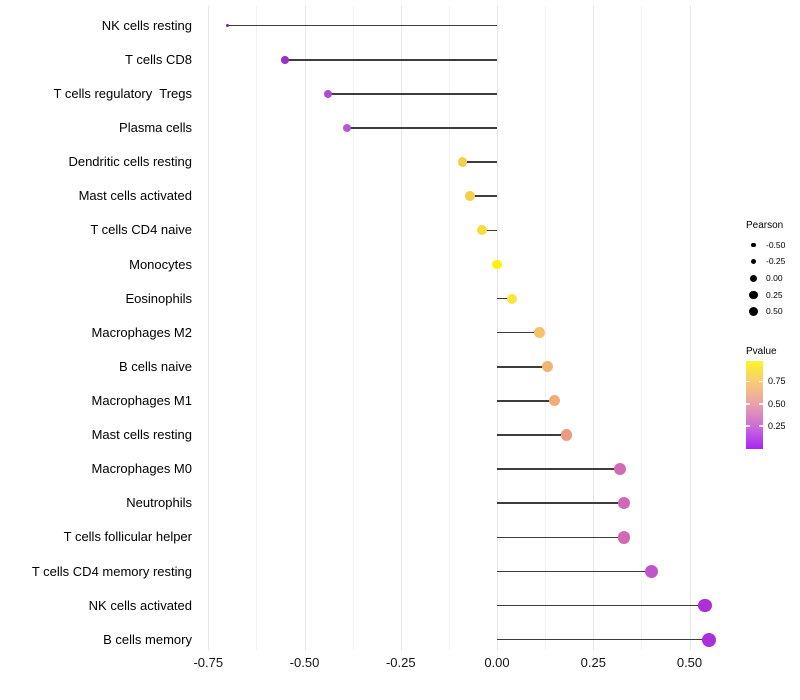 This screenshot has width=800, height=700. Describe the element at coordinates (141, 332) in the screenshot. I see `category-label: Macrophages M2` at that location.